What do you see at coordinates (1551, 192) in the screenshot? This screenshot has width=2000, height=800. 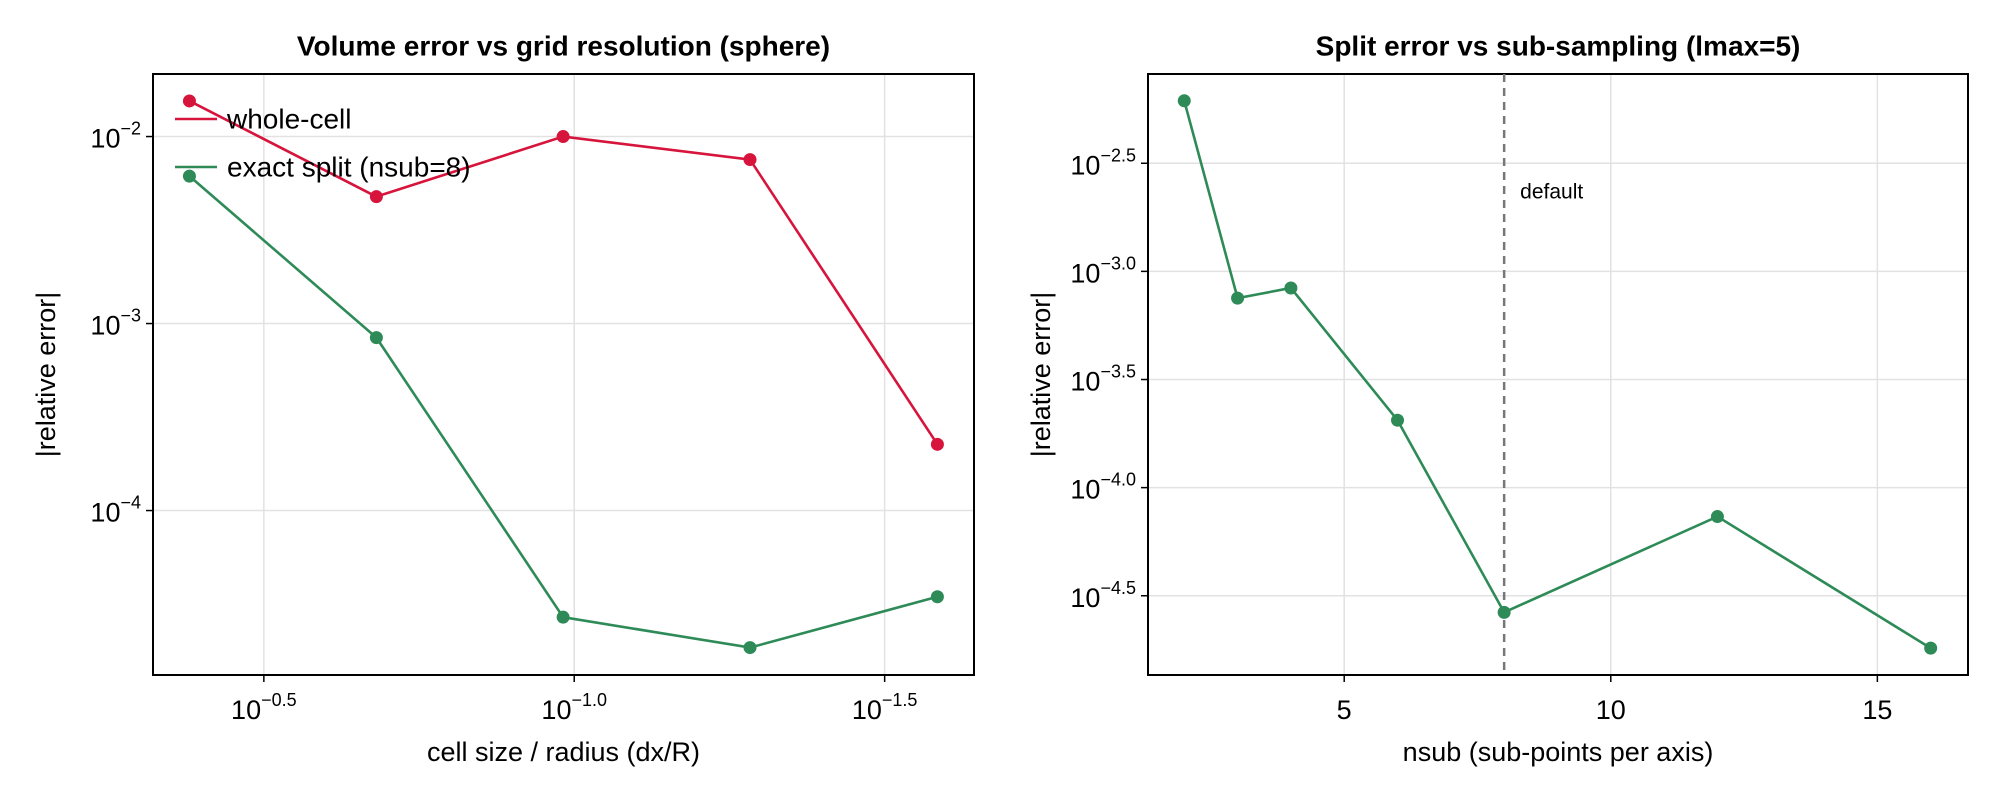 I see `reference-label: default` at bounding box center [1551, 192].